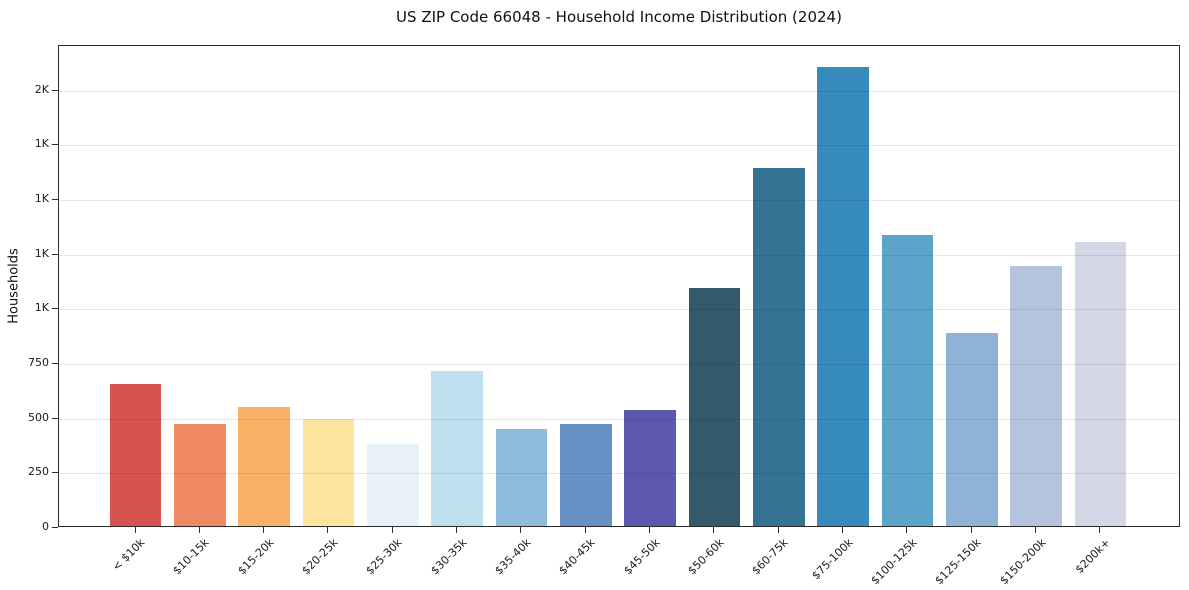 The width and height of the screenshot is (1189, 590). I want to click on x-tick-label-text: $125-150k, so click(958, 562).